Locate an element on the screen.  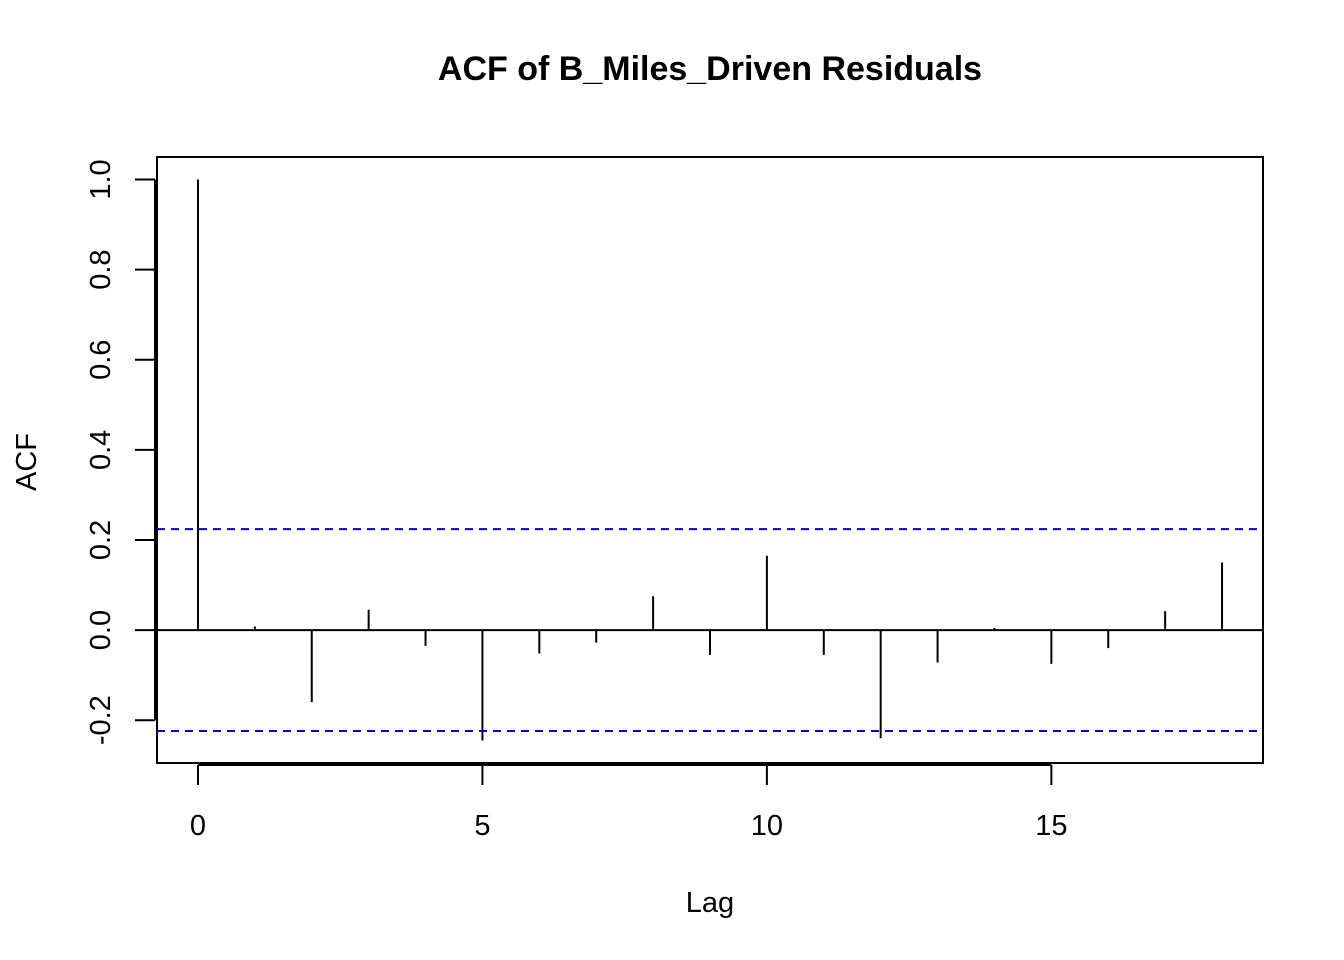
y-tick-label: 0.6 is located at coordinates (101, 360).